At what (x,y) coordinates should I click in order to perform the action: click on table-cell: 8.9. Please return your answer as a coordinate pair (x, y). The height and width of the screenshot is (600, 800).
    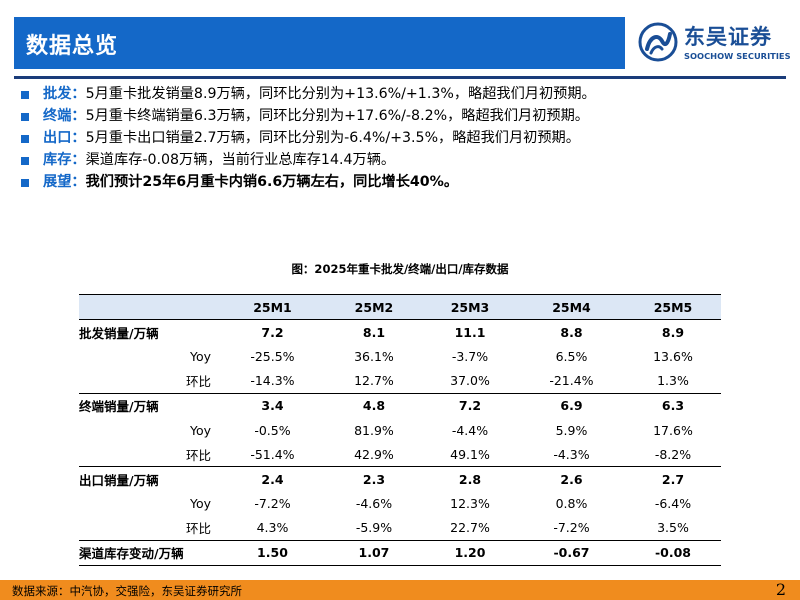
    Looking at the image, I should click on (673, 332).